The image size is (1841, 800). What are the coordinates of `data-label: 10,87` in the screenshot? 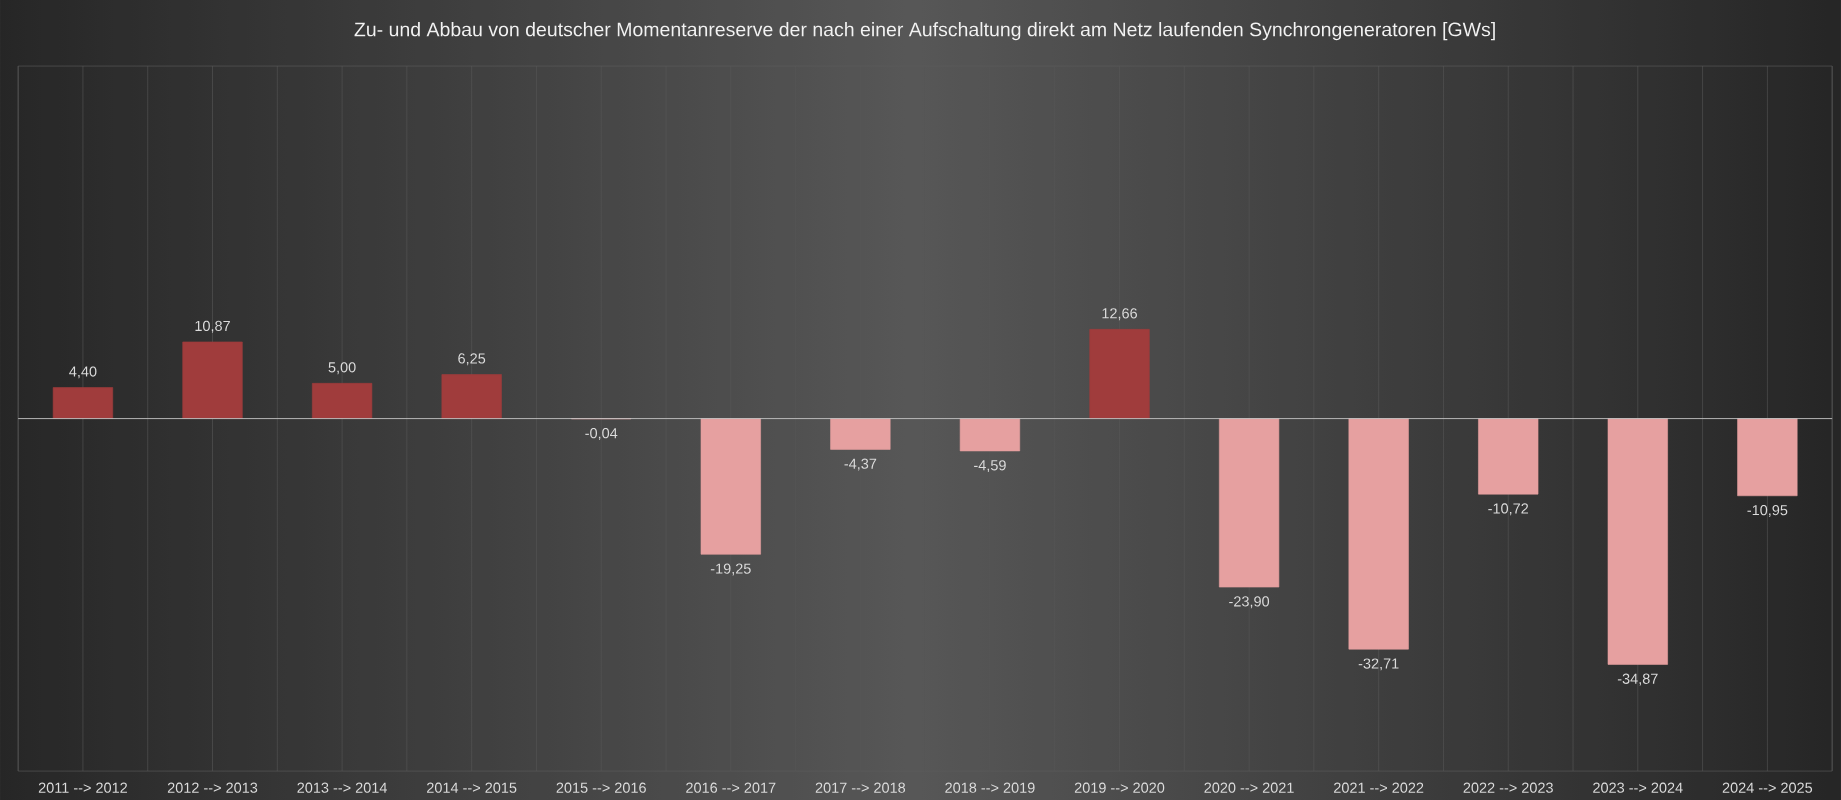 It's located at (212, 326).